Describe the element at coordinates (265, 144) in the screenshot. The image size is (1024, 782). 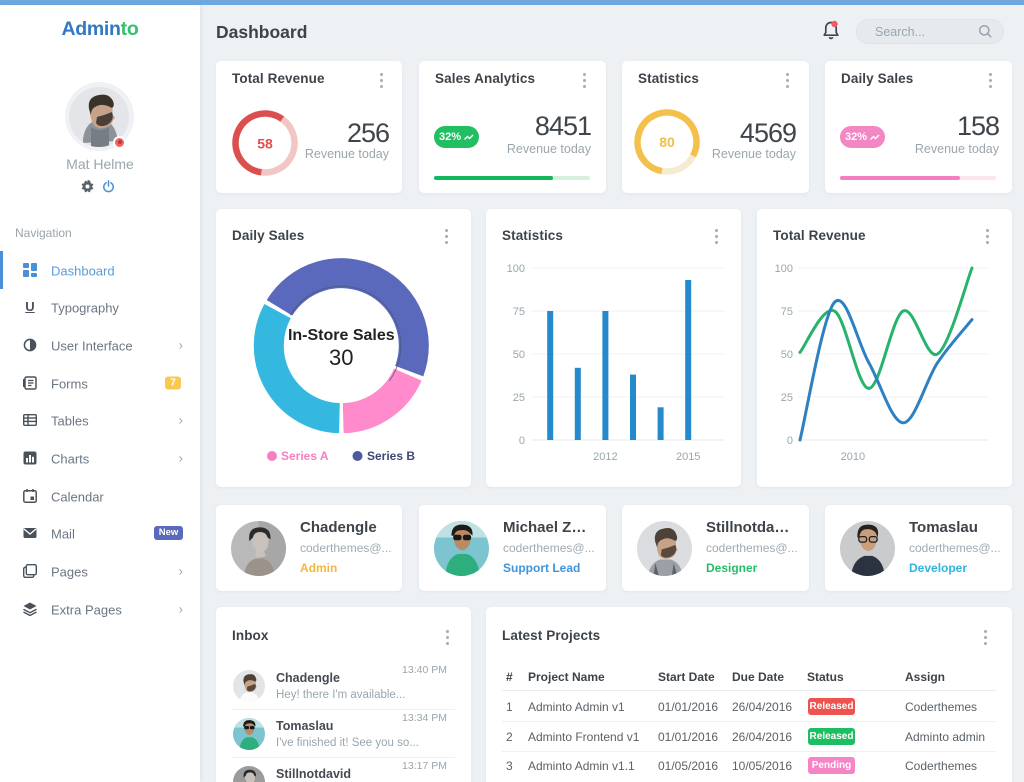
I see `svg-text: 58` at that location.